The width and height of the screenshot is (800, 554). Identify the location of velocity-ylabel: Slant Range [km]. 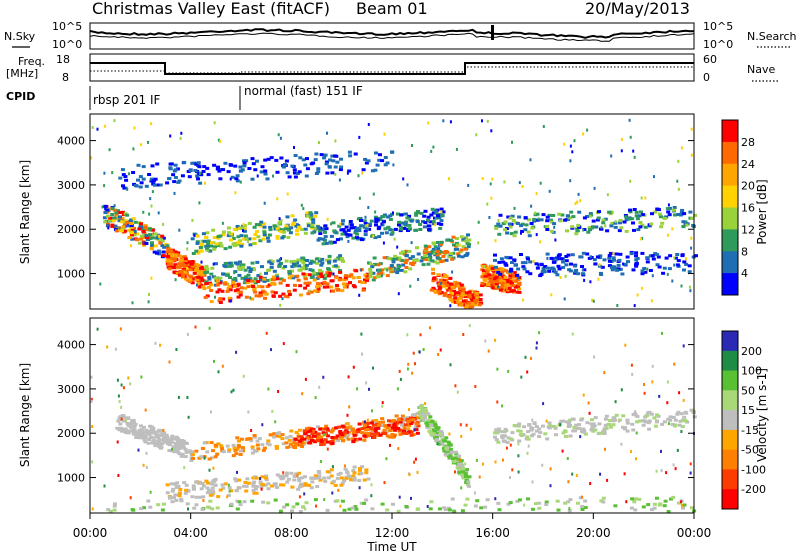
(25, 415).